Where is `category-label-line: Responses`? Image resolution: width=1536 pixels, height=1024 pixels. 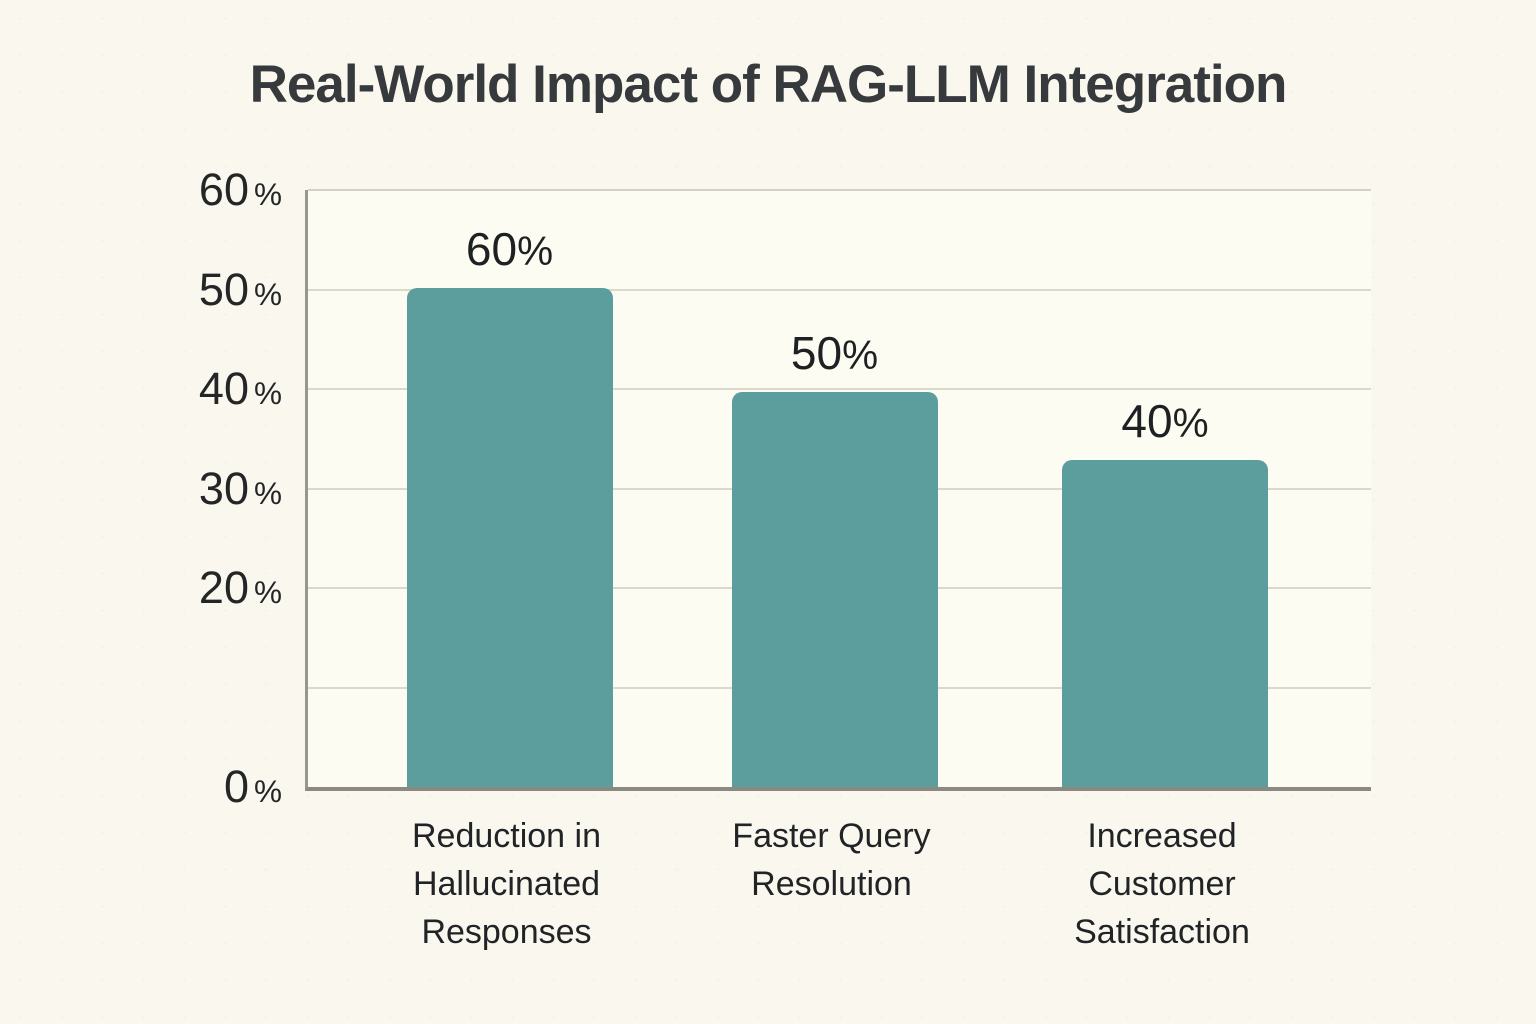 category-label-line: Responses is located at coordinates (506, 932).